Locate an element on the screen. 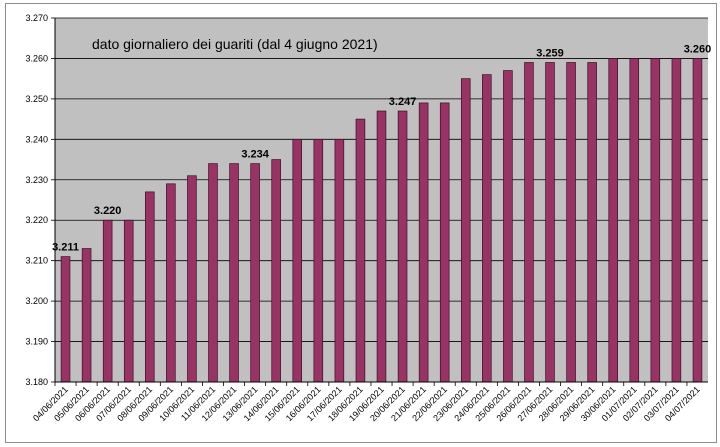 Image resolution: width=720 pixels, height=447 pixels. y-tick-label: 3.180 is located at coordinates (36, 382).